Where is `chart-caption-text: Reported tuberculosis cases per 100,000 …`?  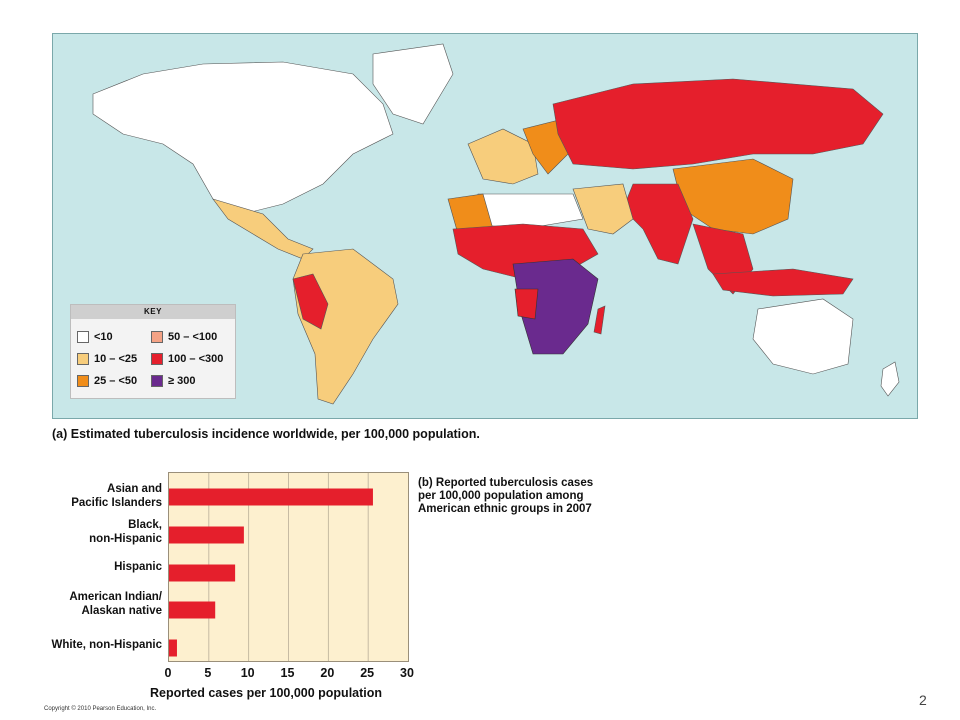 chart-caption-text: Reported tuberculosis cases per 100,000 … is located at coordinates (506, 496).